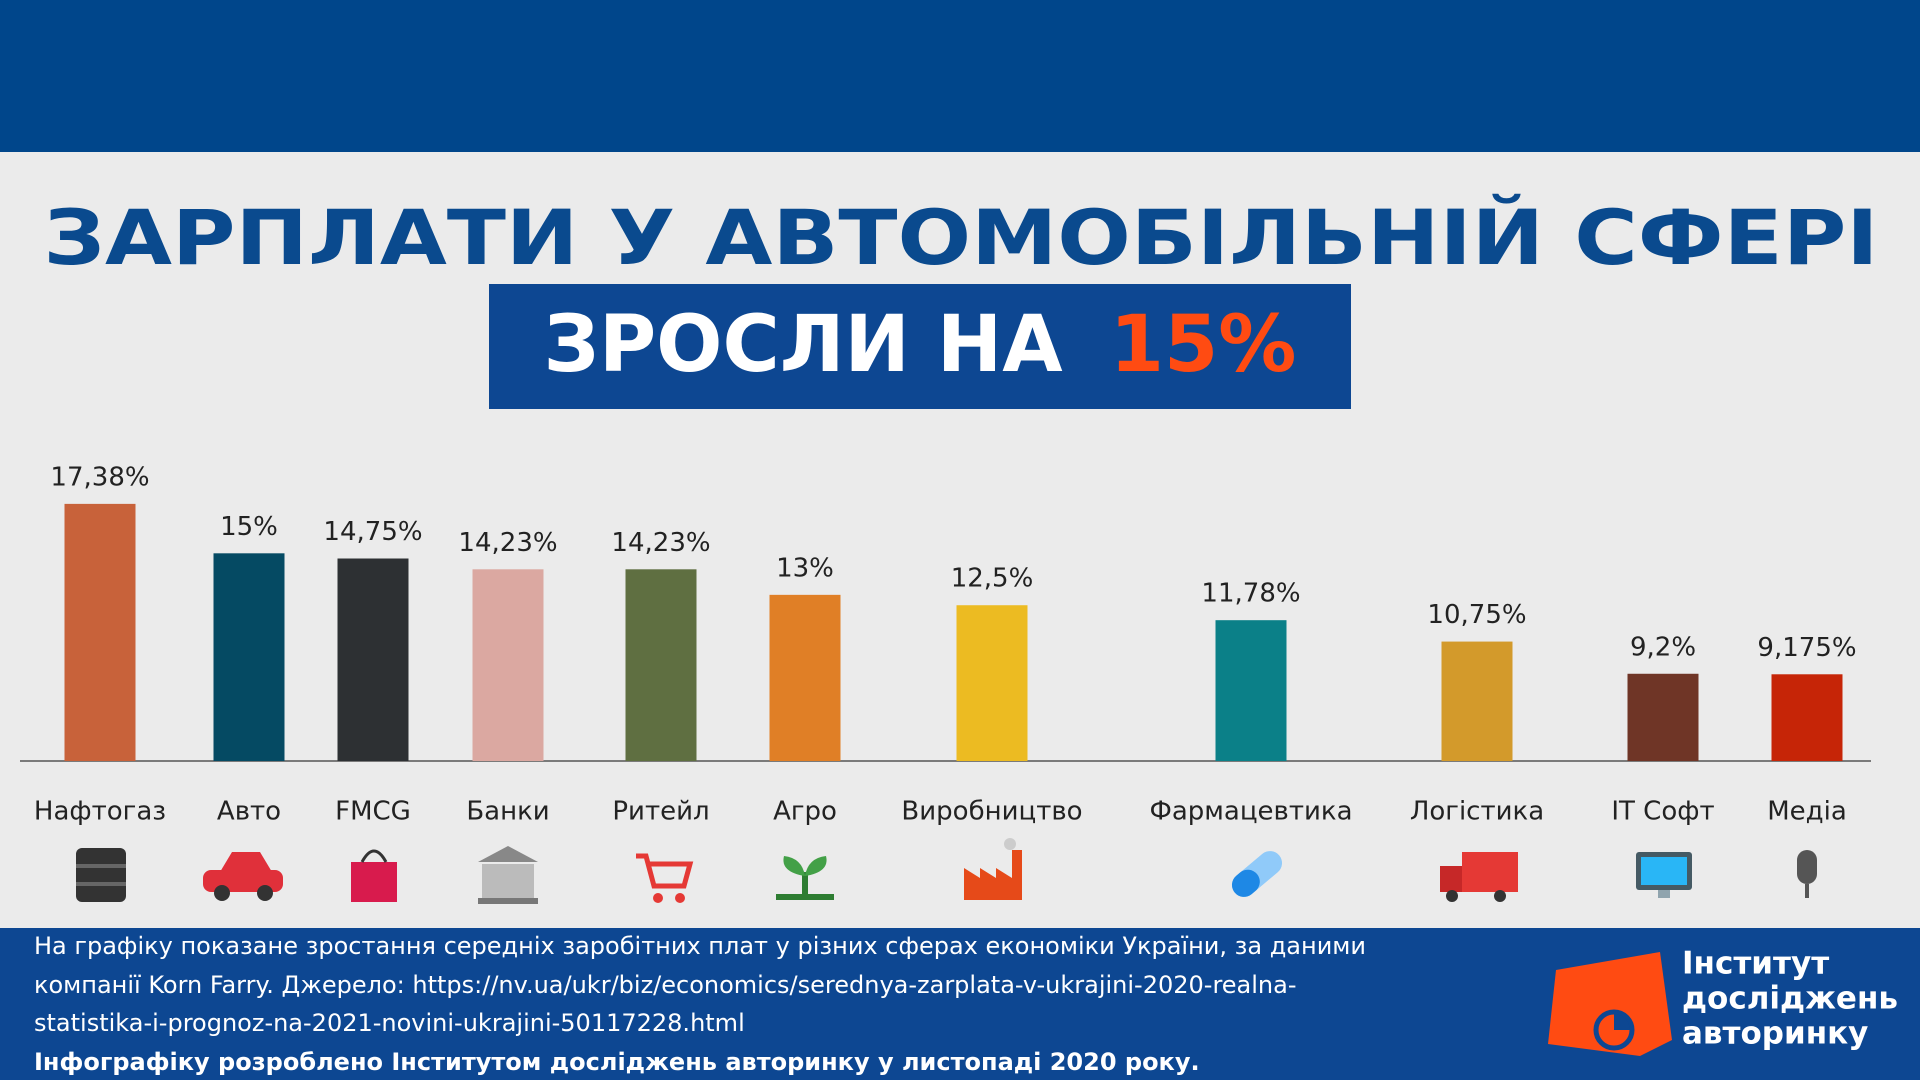 The height and width of the screenshot is (1080, 1920). What do you see at coordinates (1476, 615) in the screenshot?
I see `value-label: 10,75%` at bounding box center [1476, 615].